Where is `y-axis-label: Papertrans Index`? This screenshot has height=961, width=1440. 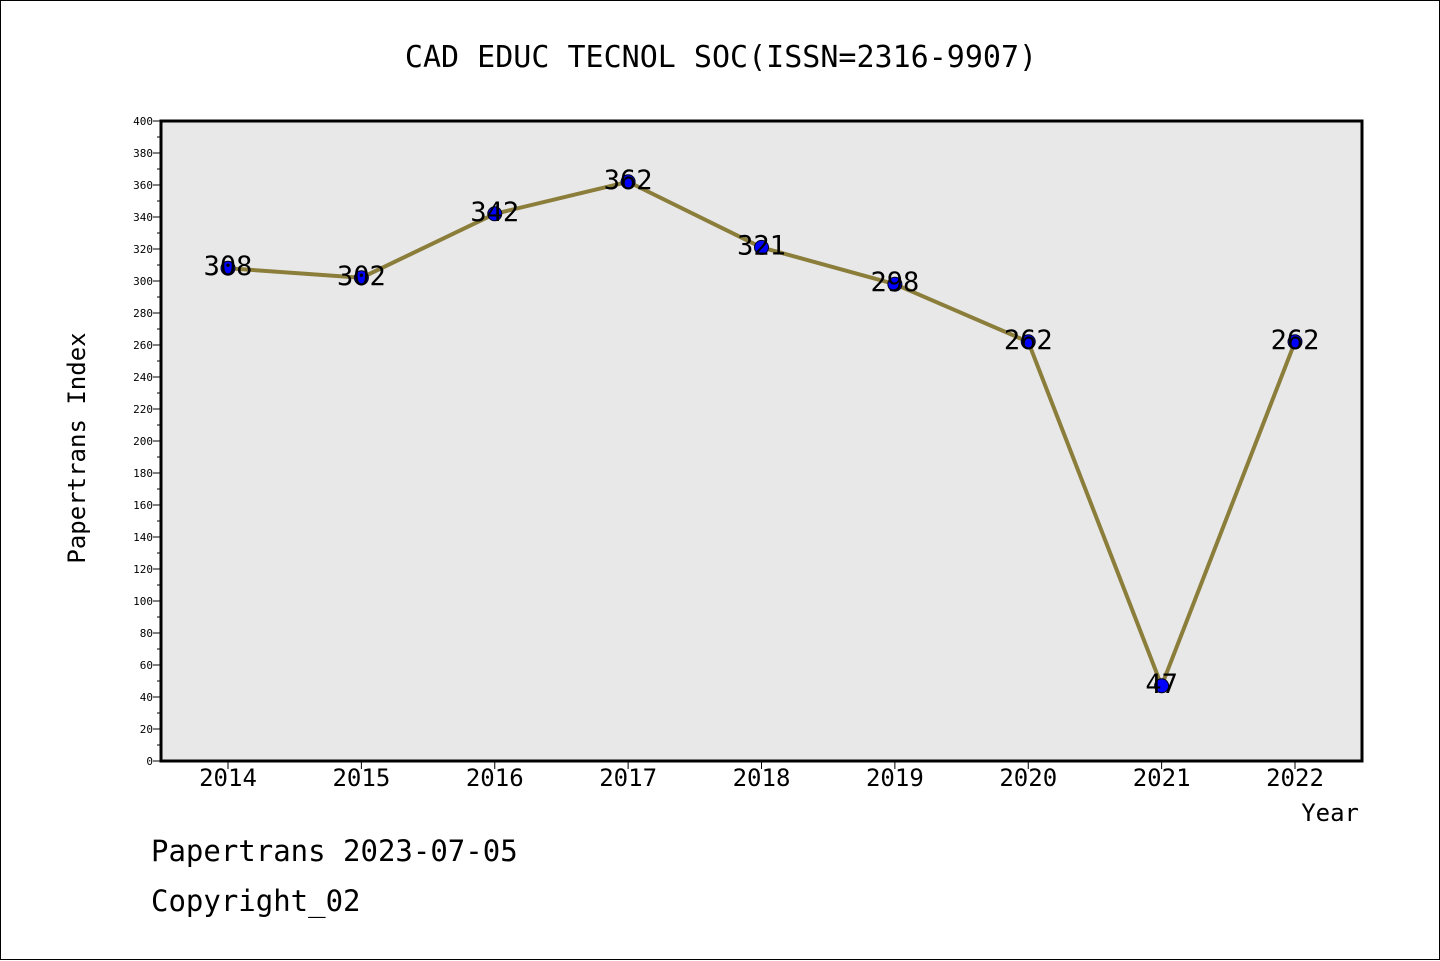
y-axis-label: Papertrans Index is located at coordinates (77, 447).